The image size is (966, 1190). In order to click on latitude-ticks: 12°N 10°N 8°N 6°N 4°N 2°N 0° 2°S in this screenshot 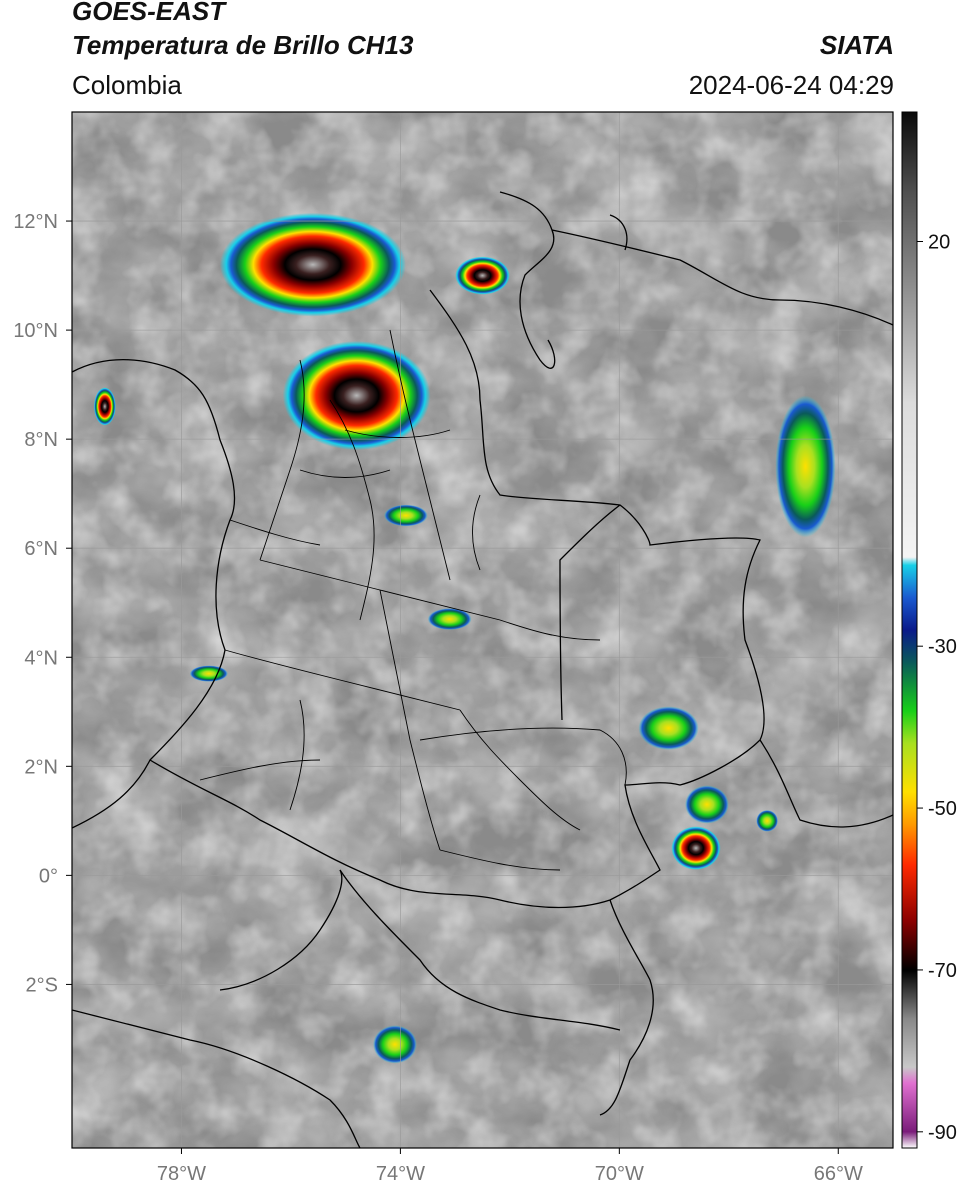, I will do `click(42, 603)`.